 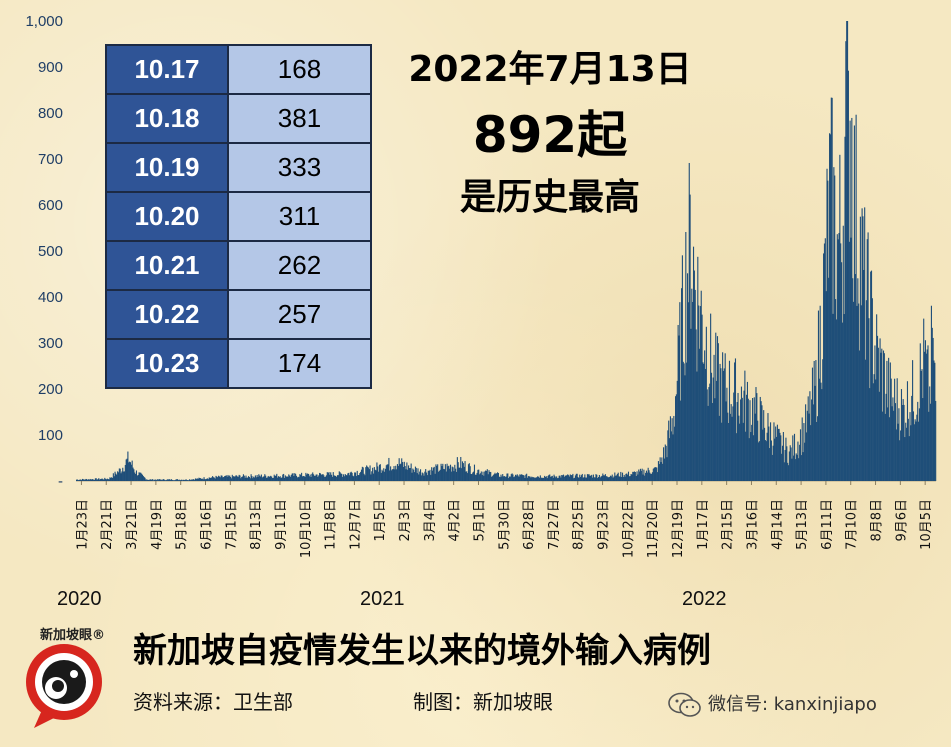 What do you see at coordinates (44, 21) in the screenshot?
I see `y-tick-label: 1,000` at bounding box center [44, 21].